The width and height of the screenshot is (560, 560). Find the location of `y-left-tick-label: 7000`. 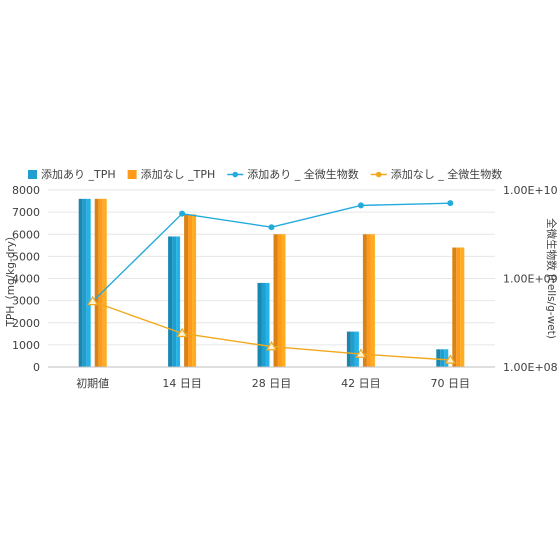

y-left-tick-label: 7000 is located at coordinates (26, 212).